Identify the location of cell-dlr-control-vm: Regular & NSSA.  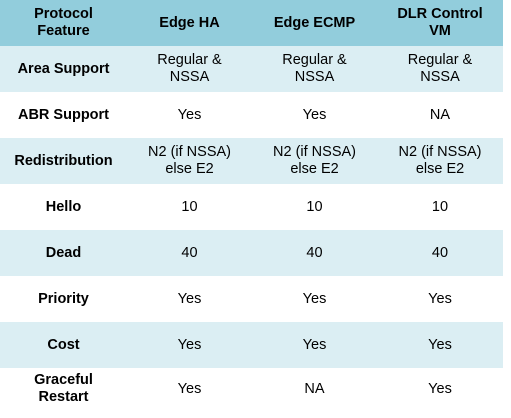
(440, 69).